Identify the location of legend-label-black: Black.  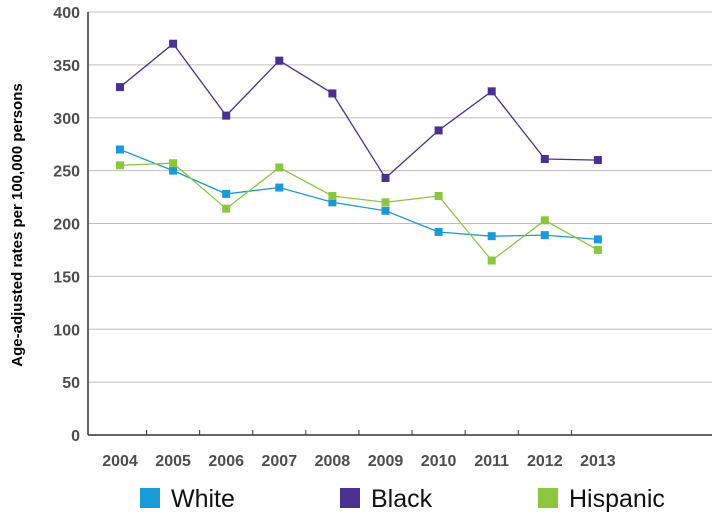
(402, 498).